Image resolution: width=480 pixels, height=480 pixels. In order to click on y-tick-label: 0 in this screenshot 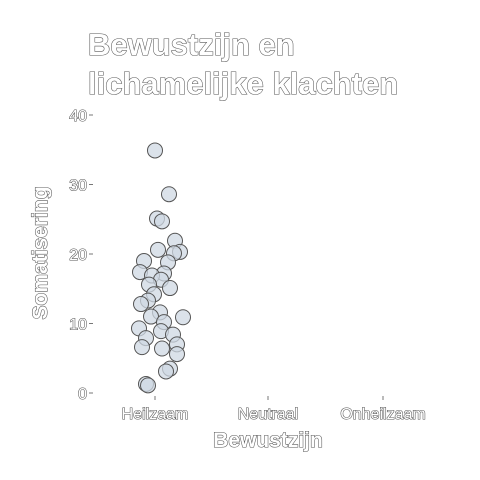, I will do `click(82, 394)`.